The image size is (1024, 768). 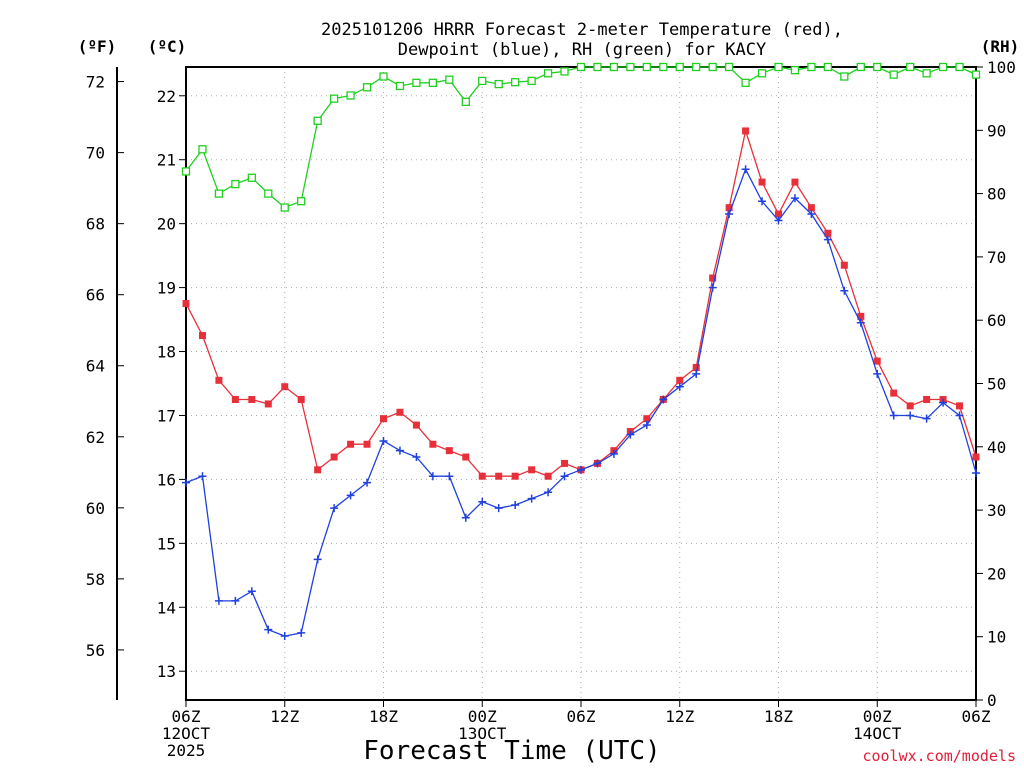 I want to click on x-axis-title: Forecast Time (UTC), so click(x=511, y=751).